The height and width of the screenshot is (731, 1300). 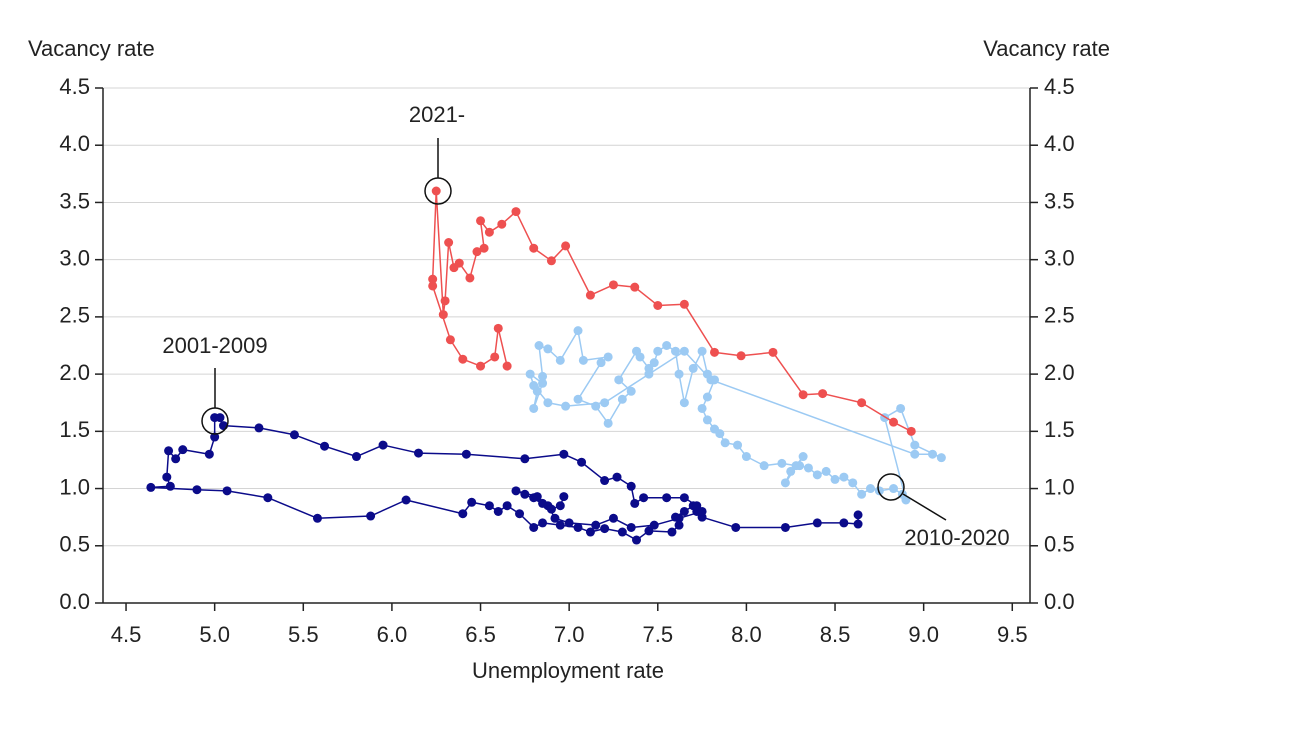 I want to click on y-tick-label: 0.5, so click(x=74, y=544).